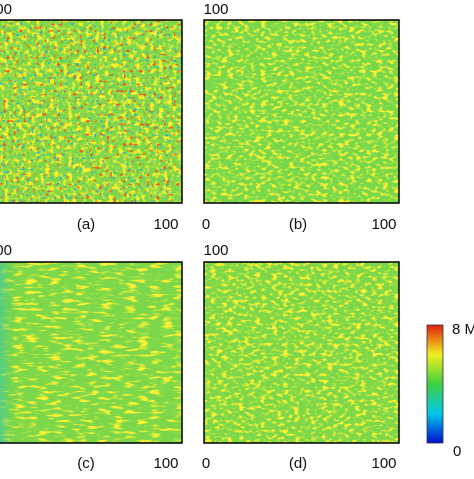 This screenshot has width=474, height=479. I want to click on panel-label: (b), so click(298, 224).